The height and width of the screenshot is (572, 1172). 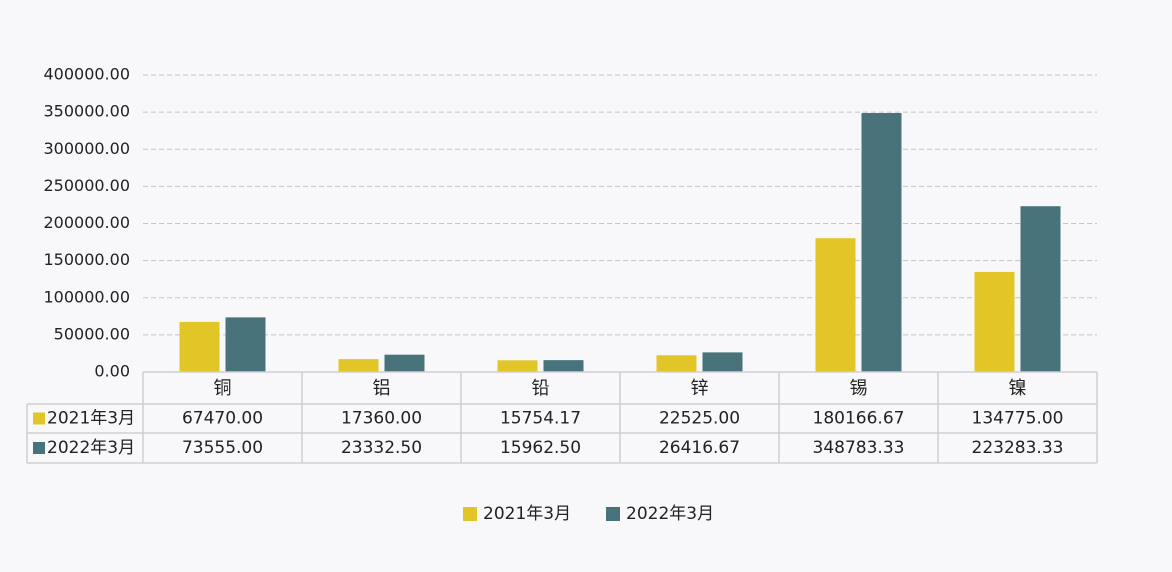 What do you see at coordinates (859, 448) in the screenshot?
I see `table-value-cell: 348783.33` at bounding box center [859, 448].